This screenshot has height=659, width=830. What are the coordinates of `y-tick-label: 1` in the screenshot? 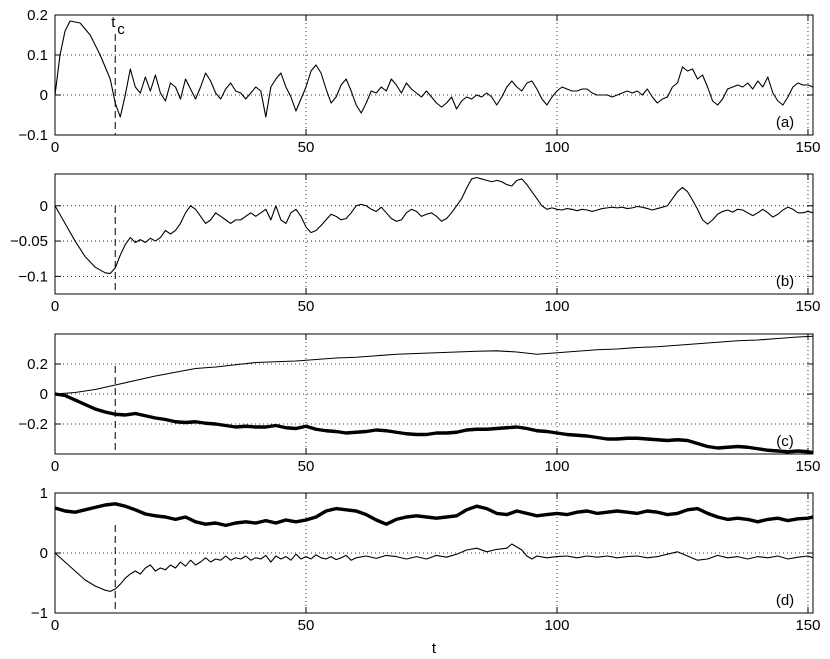 It's located at (44, 493).